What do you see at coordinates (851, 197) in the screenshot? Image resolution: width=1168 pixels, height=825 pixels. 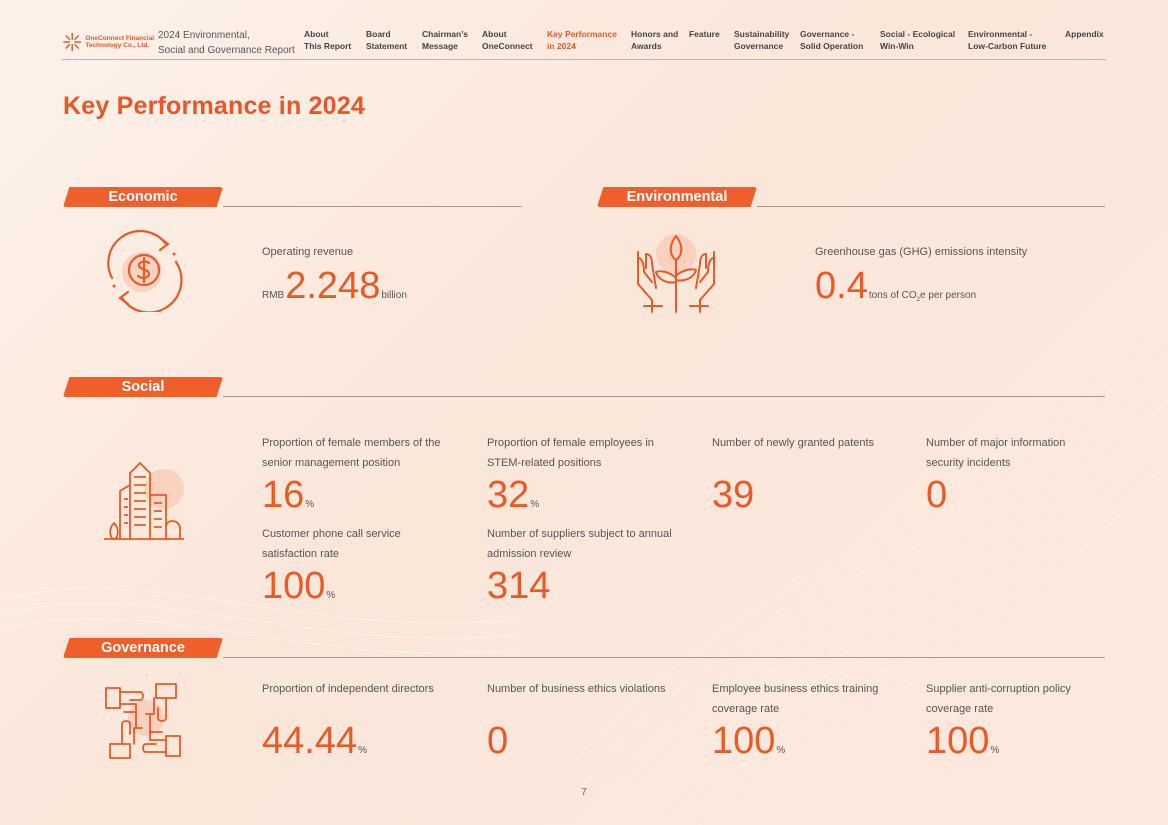 I see `section-environmental-banner: Environmental` at bounding box center [851, 197].